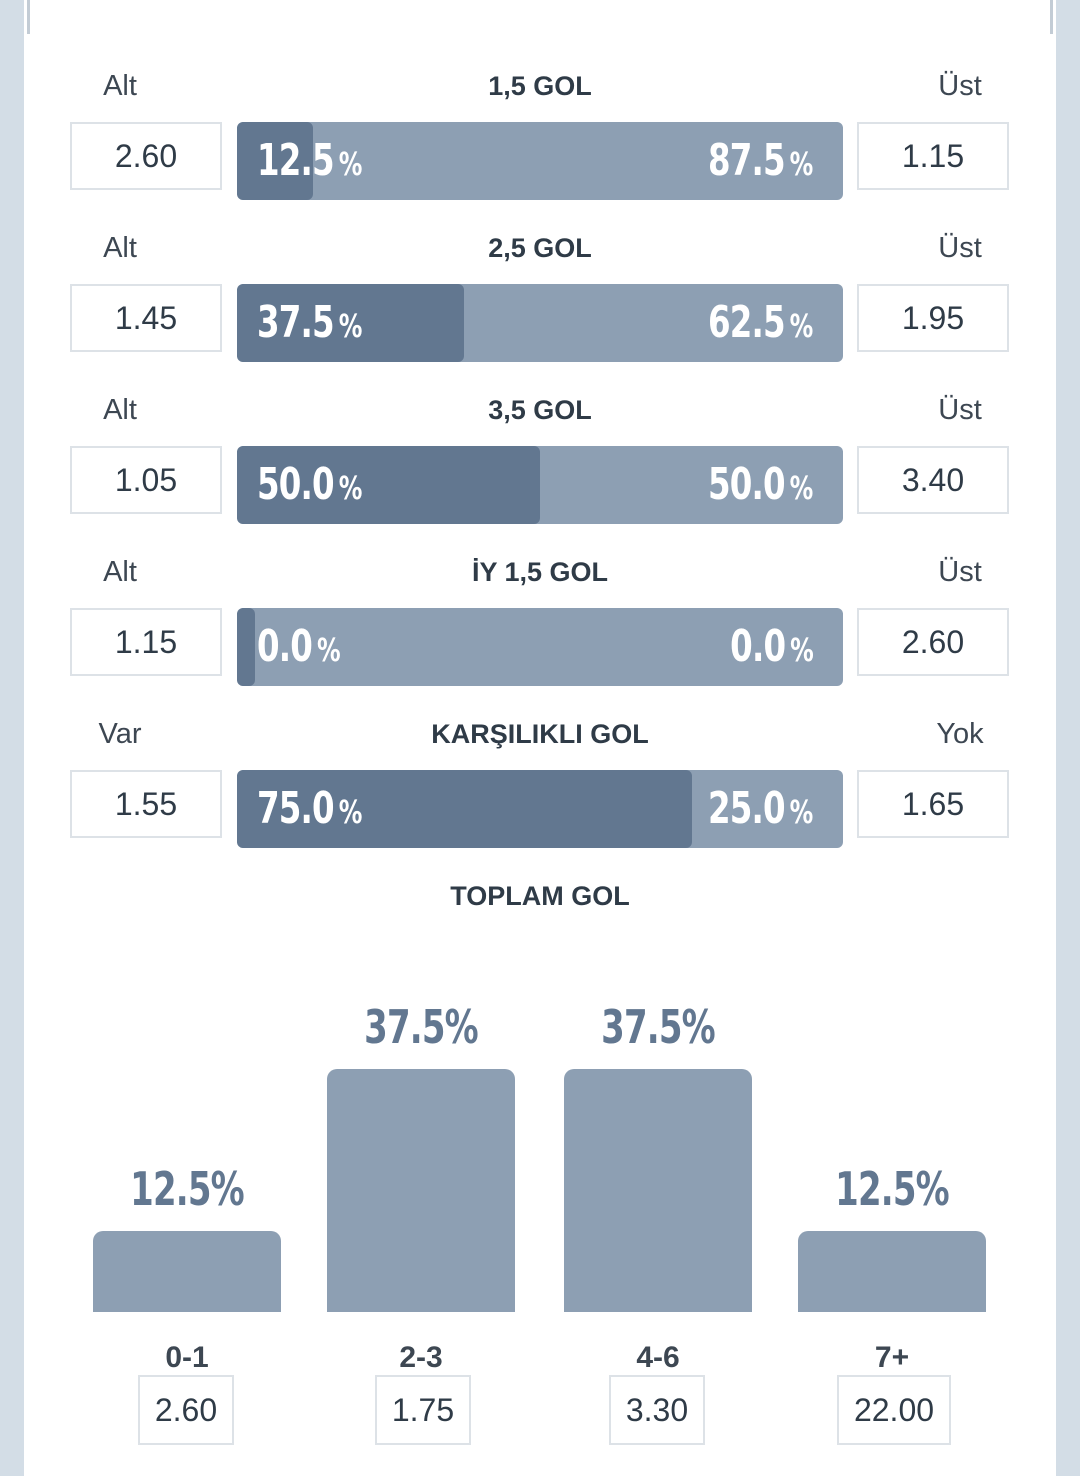 The width and height of the screenshot is (1080, 1476). What do you see at coordinates (309, 808) in the screenshot?
I see `left-percentage: 75.0%` at bounding box center [309, 808].